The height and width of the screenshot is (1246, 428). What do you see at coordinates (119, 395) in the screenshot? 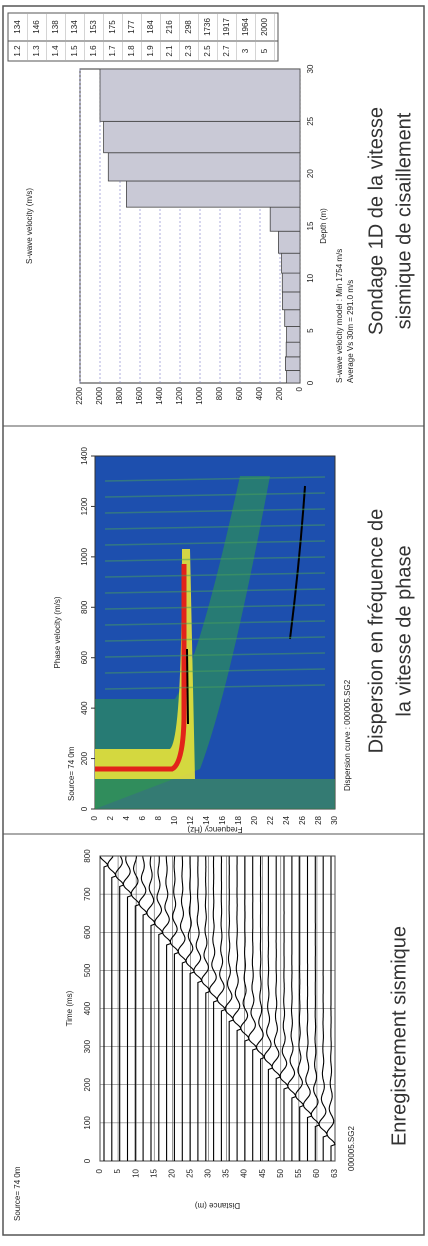
I see `velocity-tick-label: 1800` at bounding box center [119, 395].